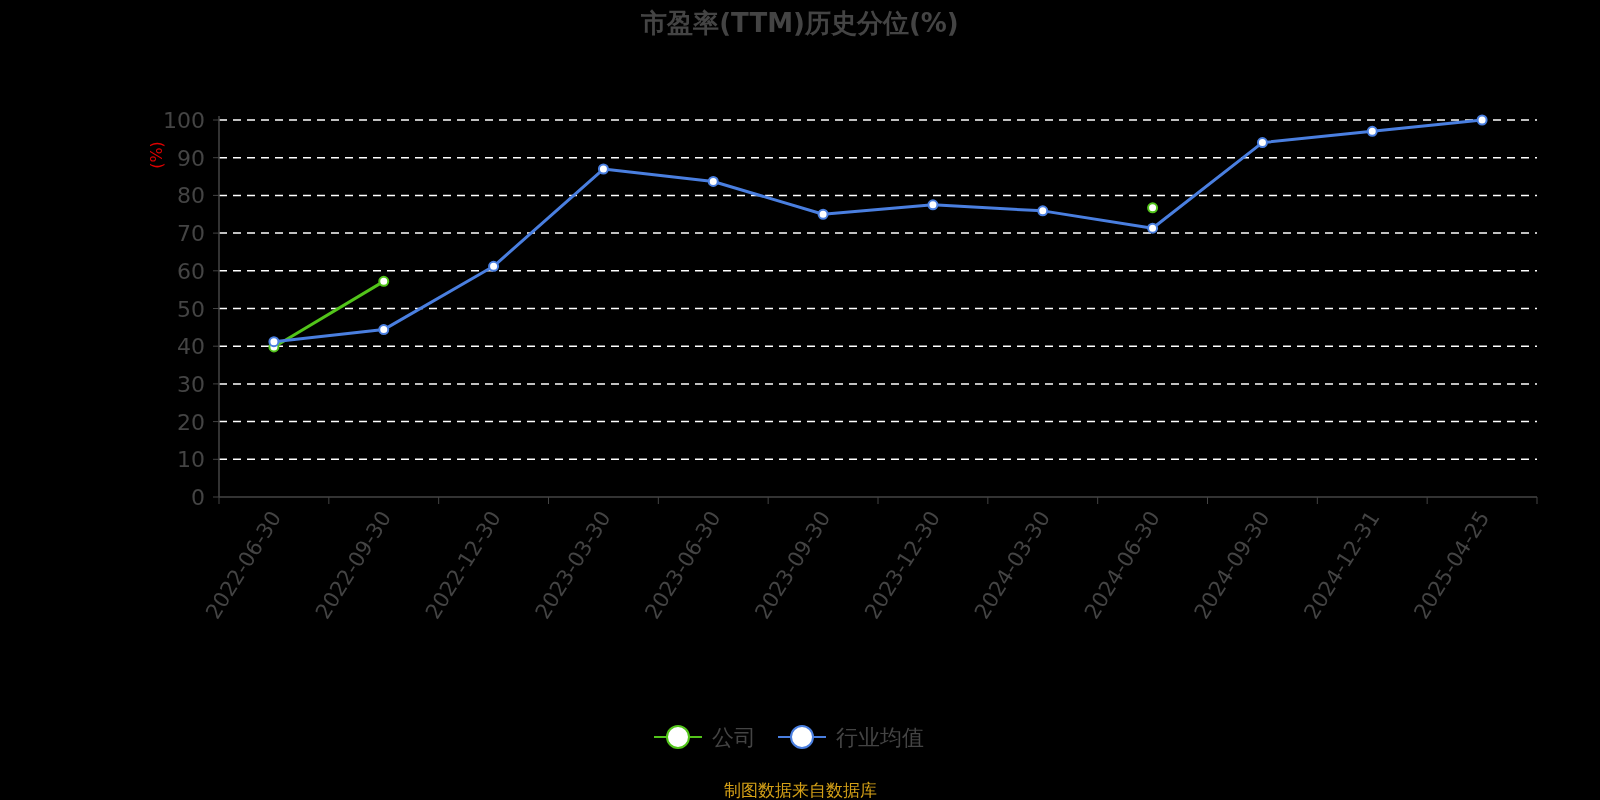 The height and width of the screenshot is (800, 1600). What do you see at coordinates (156, 155) in the screenshot?
I see `y-axis-title: (%)` at bounding box center [156, 155].